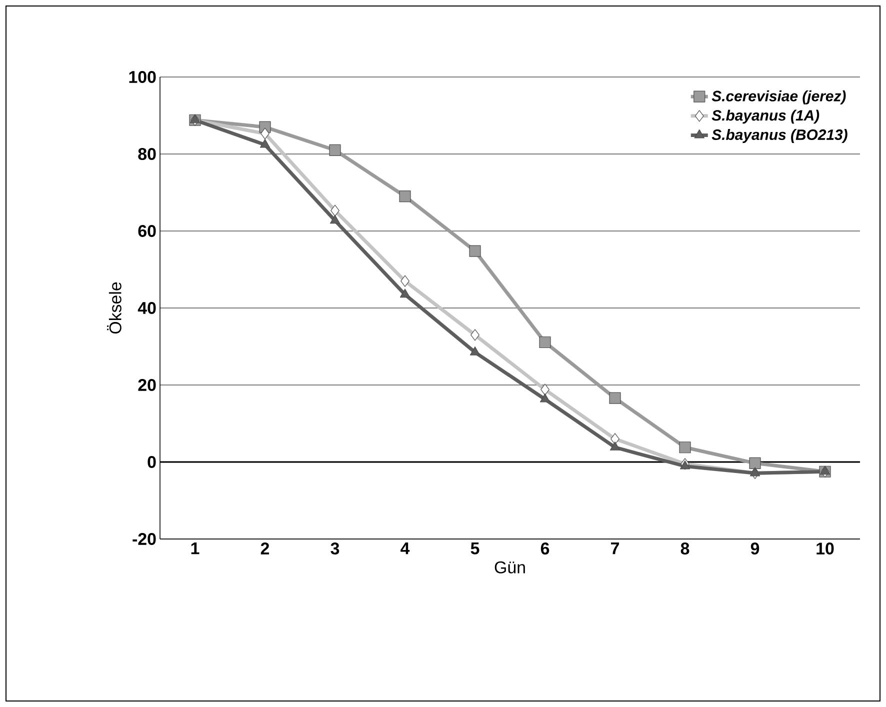 The width and height of the screenshot is (886, 707). I want to click on y-tick-label: 80, so click(147, 154).